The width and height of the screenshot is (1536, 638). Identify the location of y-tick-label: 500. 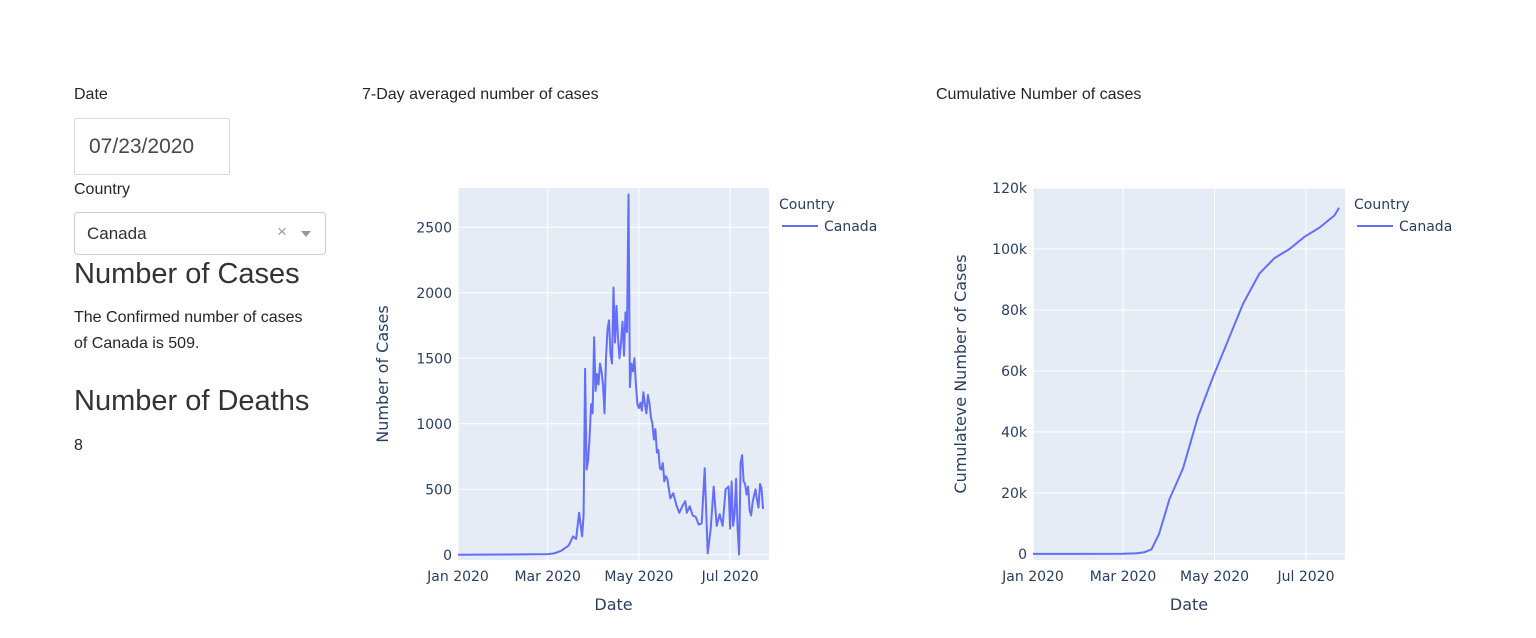
(438, 490).